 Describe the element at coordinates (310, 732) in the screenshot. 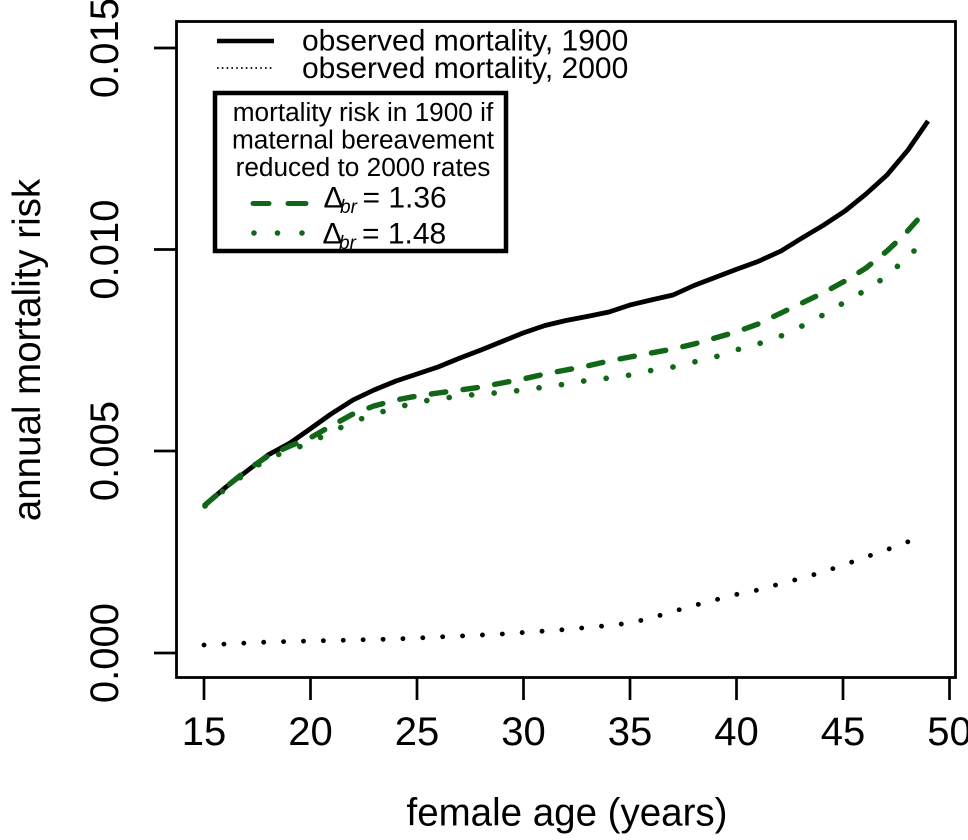

I see `svg-text: 20` at that location.